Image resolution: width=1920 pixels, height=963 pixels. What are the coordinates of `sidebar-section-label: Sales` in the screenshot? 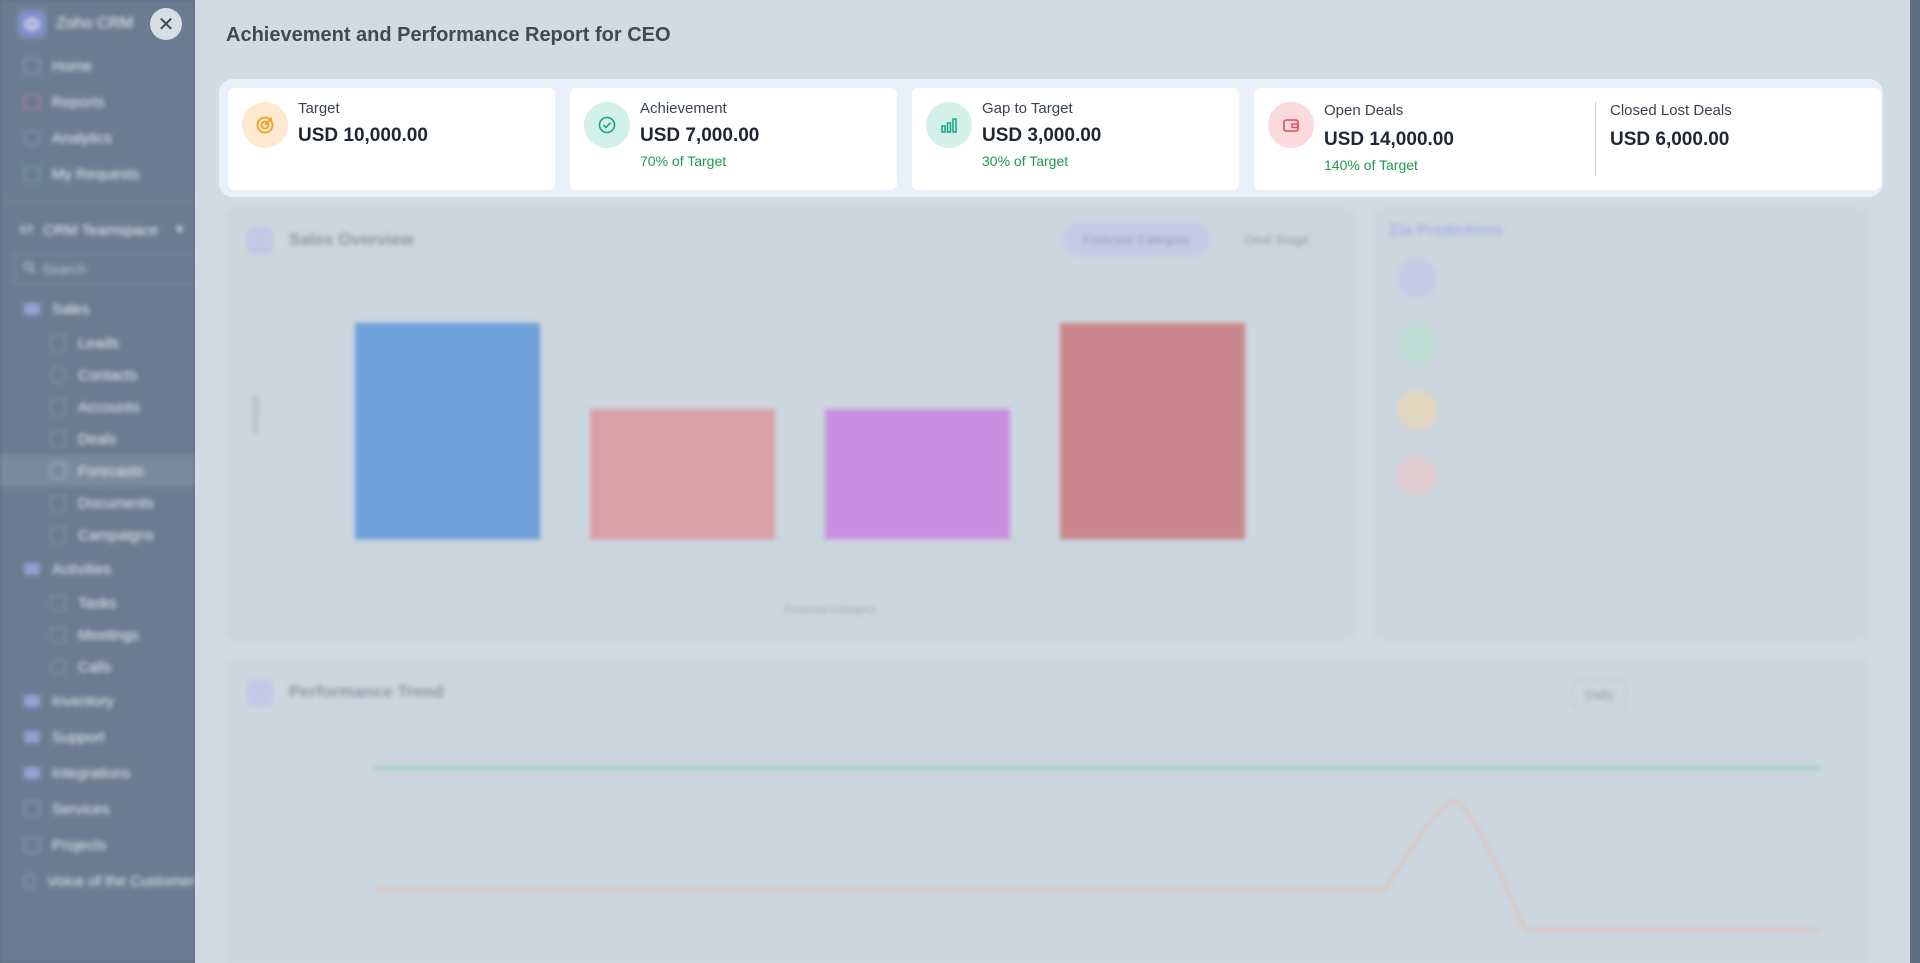 It's located at (71, 309).